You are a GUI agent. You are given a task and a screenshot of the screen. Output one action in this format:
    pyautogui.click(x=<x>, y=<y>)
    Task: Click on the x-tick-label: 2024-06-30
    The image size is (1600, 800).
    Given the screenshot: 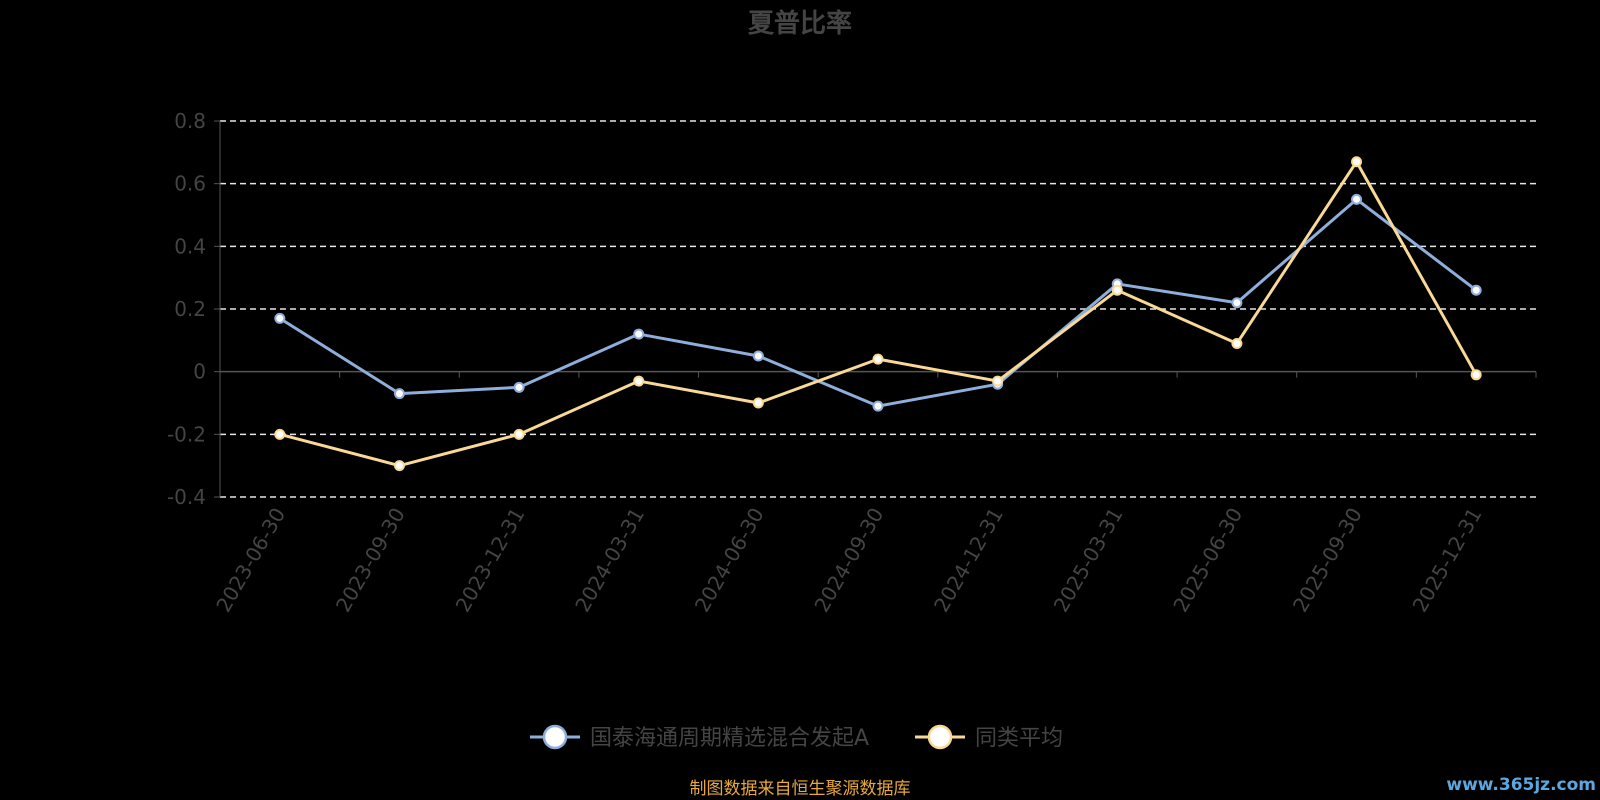 What is the action you would take?
    pyautogui.click(x=729, y=560)
    